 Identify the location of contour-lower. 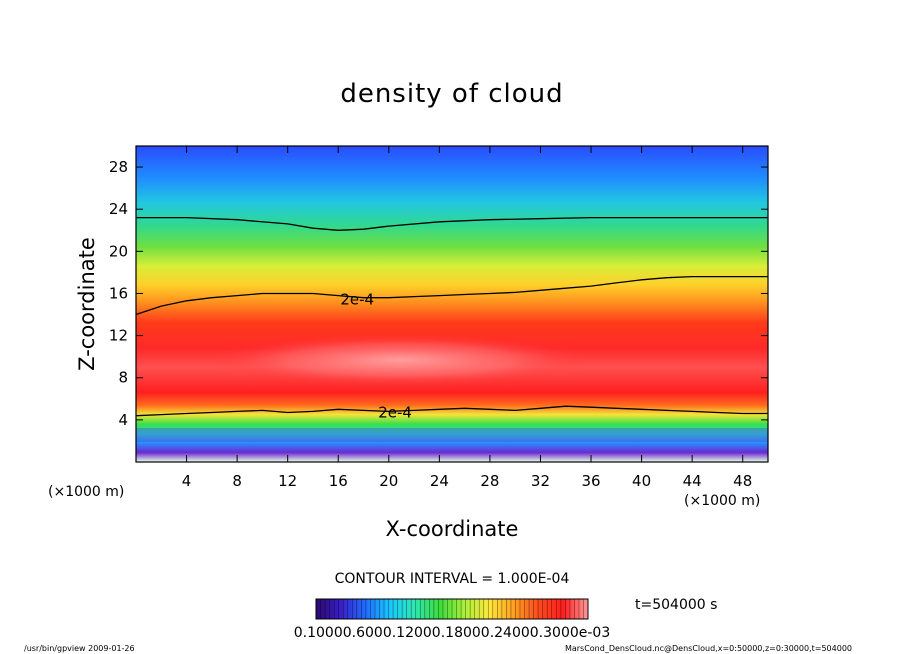
(451, 411).